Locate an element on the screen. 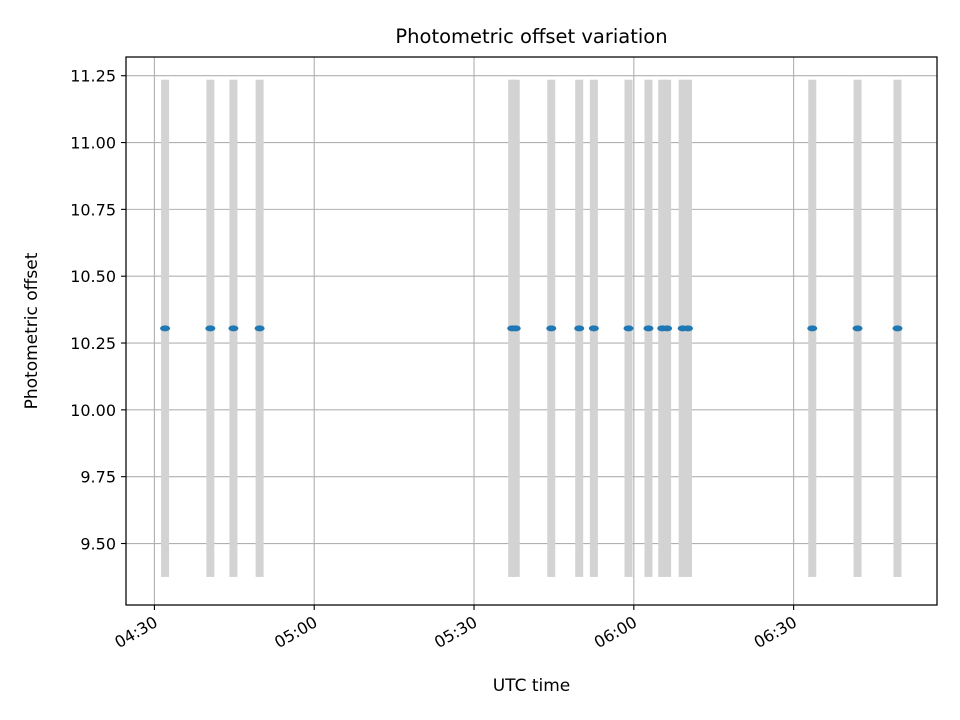 Image resolution: width=960 pixels, height=720 pixels. y-tick-label: 10.00 is located at coordinates (93, 410).